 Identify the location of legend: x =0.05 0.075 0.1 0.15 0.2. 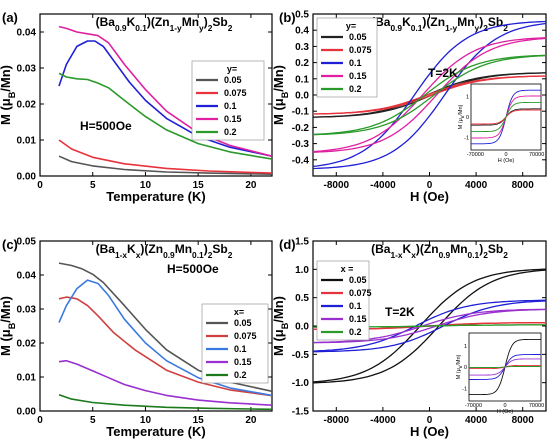
(344, 300).